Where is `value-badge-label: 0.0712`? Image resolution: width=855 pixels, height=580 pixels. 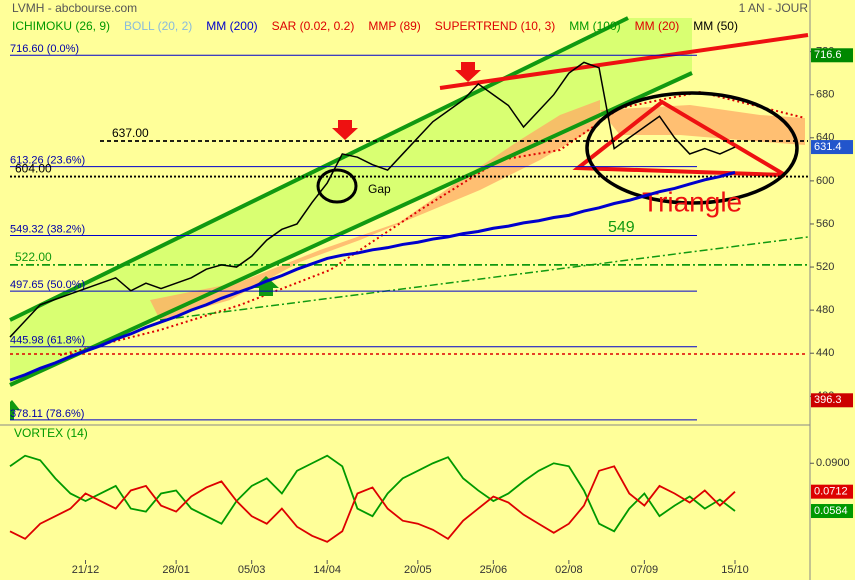 value-badge-label: 0.0712 is located at coordinates (831, 492).